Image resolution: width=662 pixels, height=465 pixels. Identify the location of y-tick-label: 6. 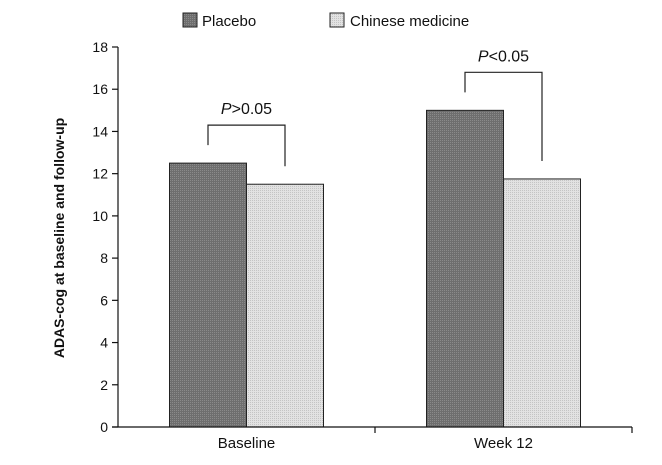
(104, 300).